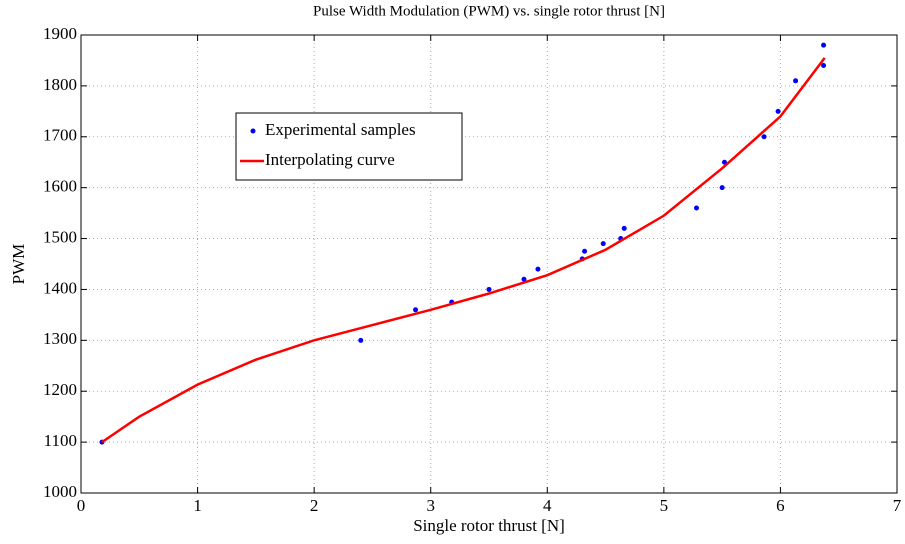 This screenshot has width=905, height=544. Describe the element at coordinates (60, 186) in the screenshot. I see `y-tick-label: 1600` at that location.